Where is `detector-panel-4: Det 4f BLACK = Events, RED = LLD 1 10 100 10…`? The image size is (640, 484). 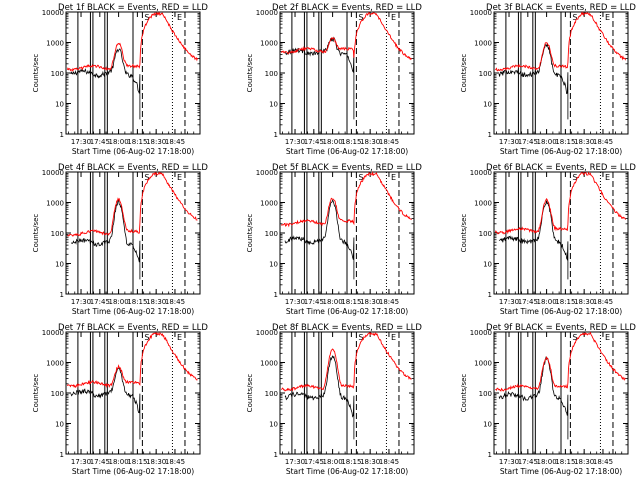 detector-panel-4: Det 4f BLACK = Events, RED = LLD 1 10 100 10… is located at coordinates (120, 239).